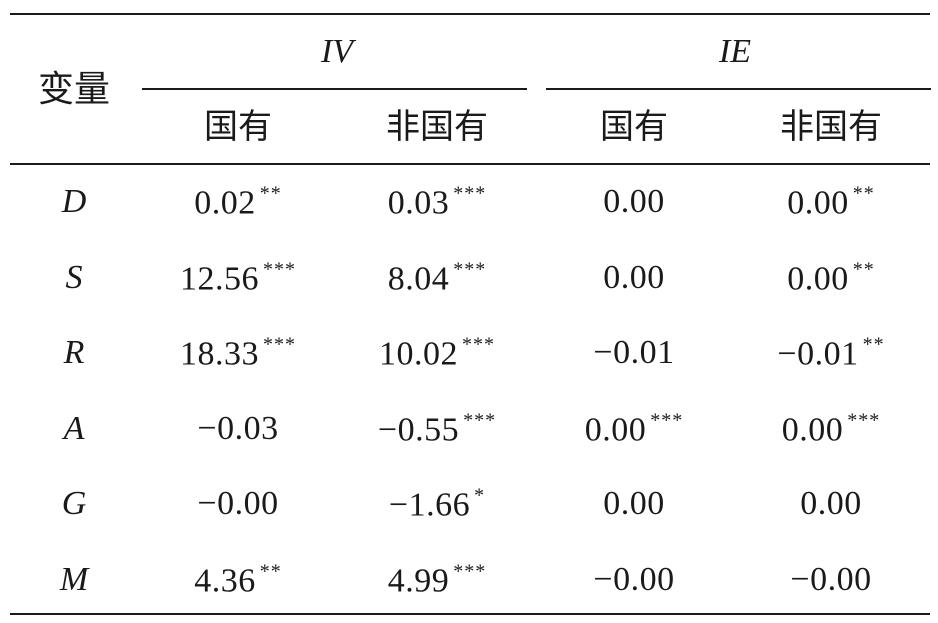 This screenshot has height=623, width=938. I want to click on table-cell: −0.55 ***, so click(437, 428).